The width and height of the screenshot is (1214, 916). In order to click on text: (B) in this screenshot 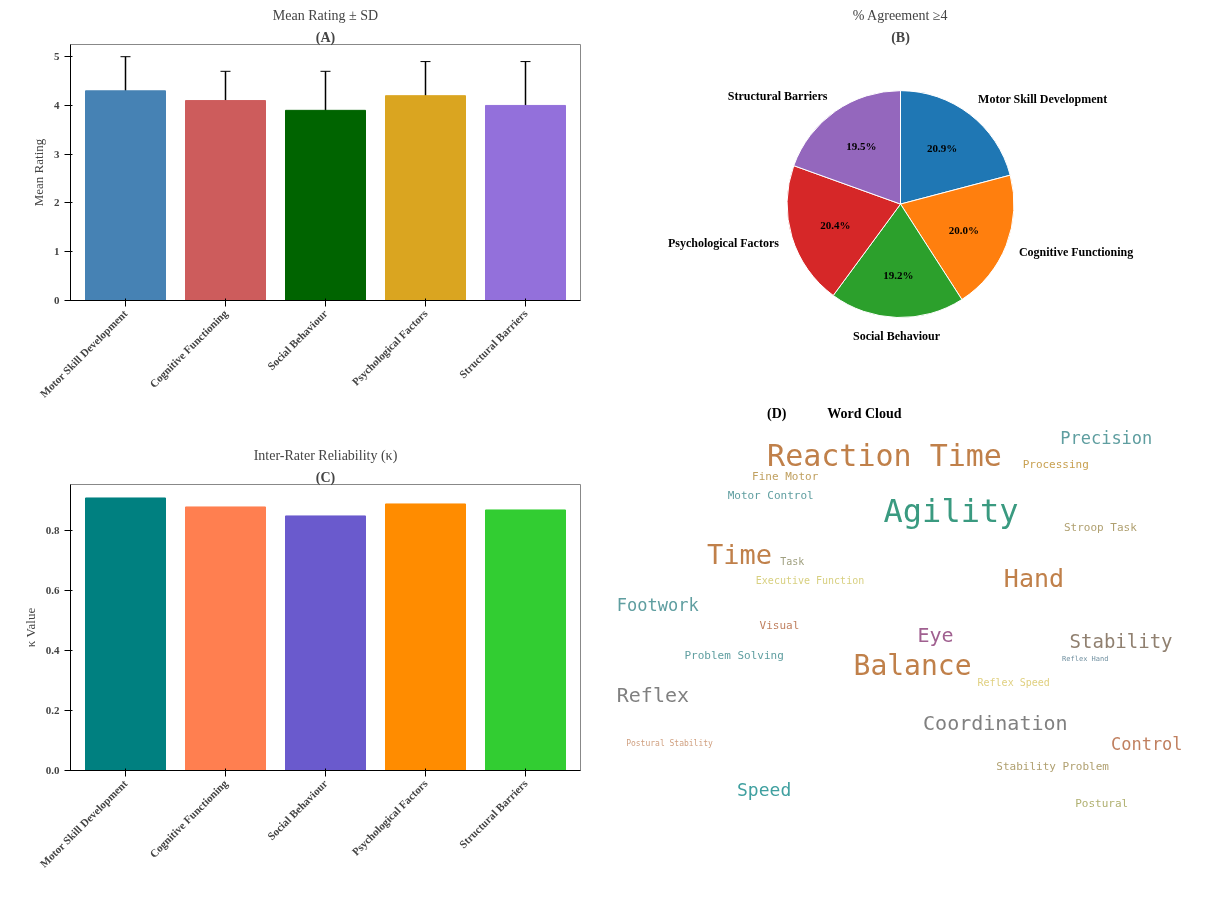, I will do `click(901, 37)`.